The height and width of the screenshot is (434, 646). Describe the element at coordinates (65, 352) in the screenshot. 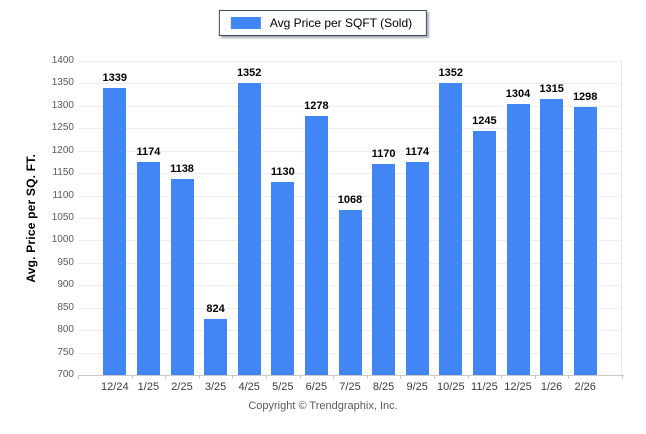

I see `y-tick-label: 750` at that location.